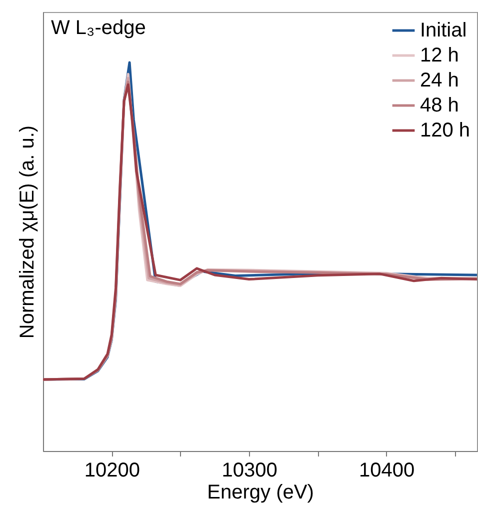 Image resolution: width=478 pixels, height=508 pixels. Describe the element at coordinates (439, 105) in the screenshot. I see `legend-label: 48 h` at that location.